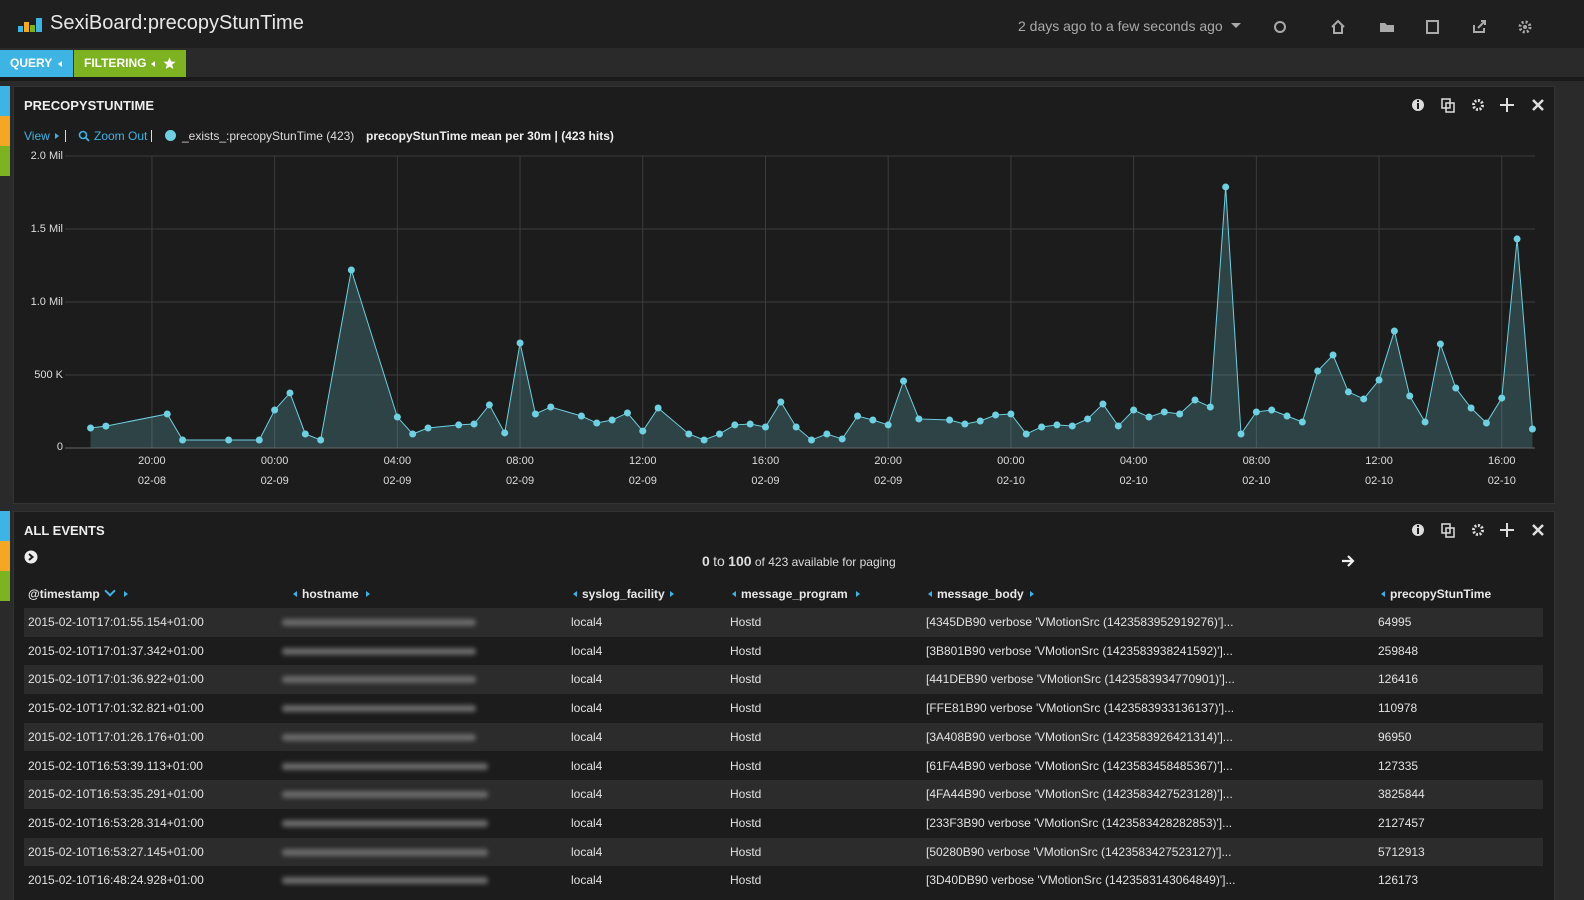 The image size is (1584, 900). I want to click on x-tick-label: 00:00 02-10, so click(1011, 471).